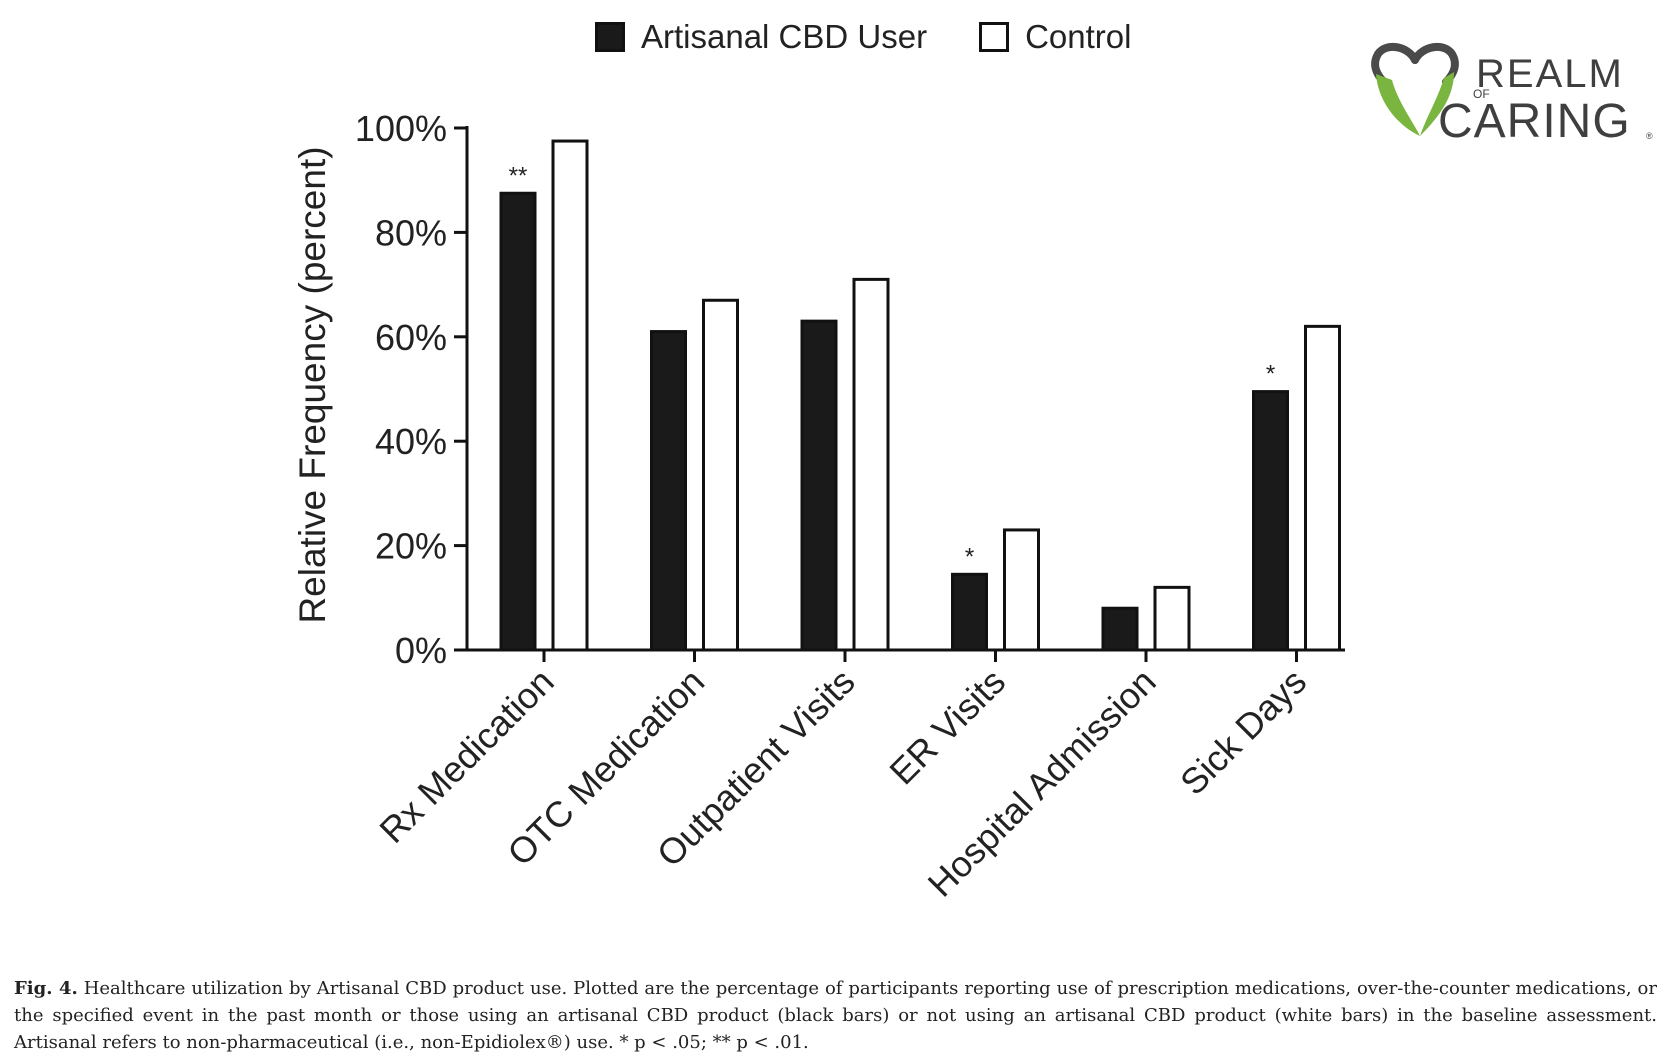 The height and width of the screenshot is (1063, 1671). Describe the element at coordinates (610, 37) in the screenshot. I see `legend-swatch-black` at that location.